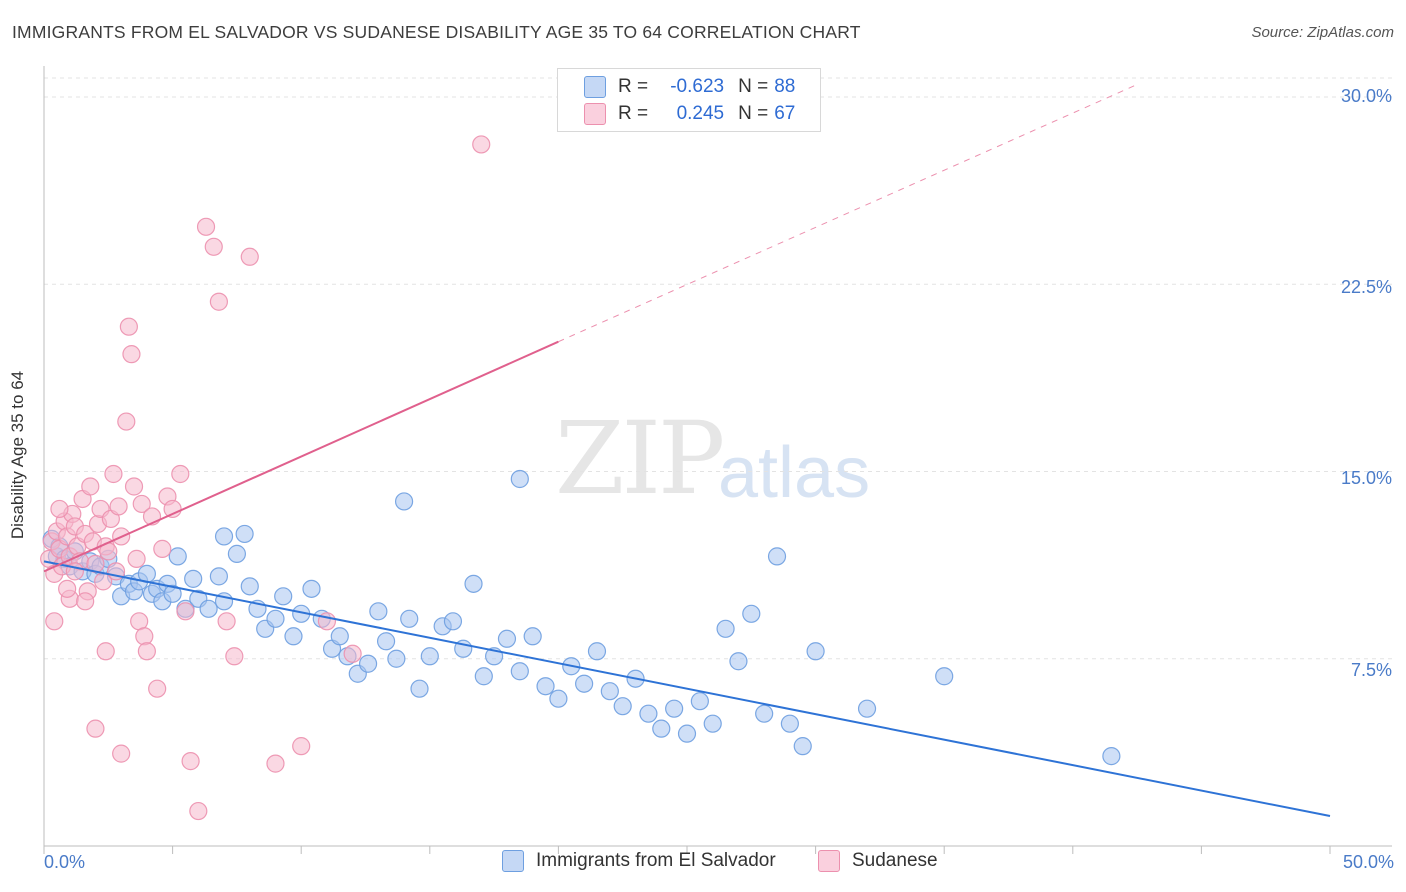  I want to click on legend-label: Immigrants from El Salvador, so click(656, 860).